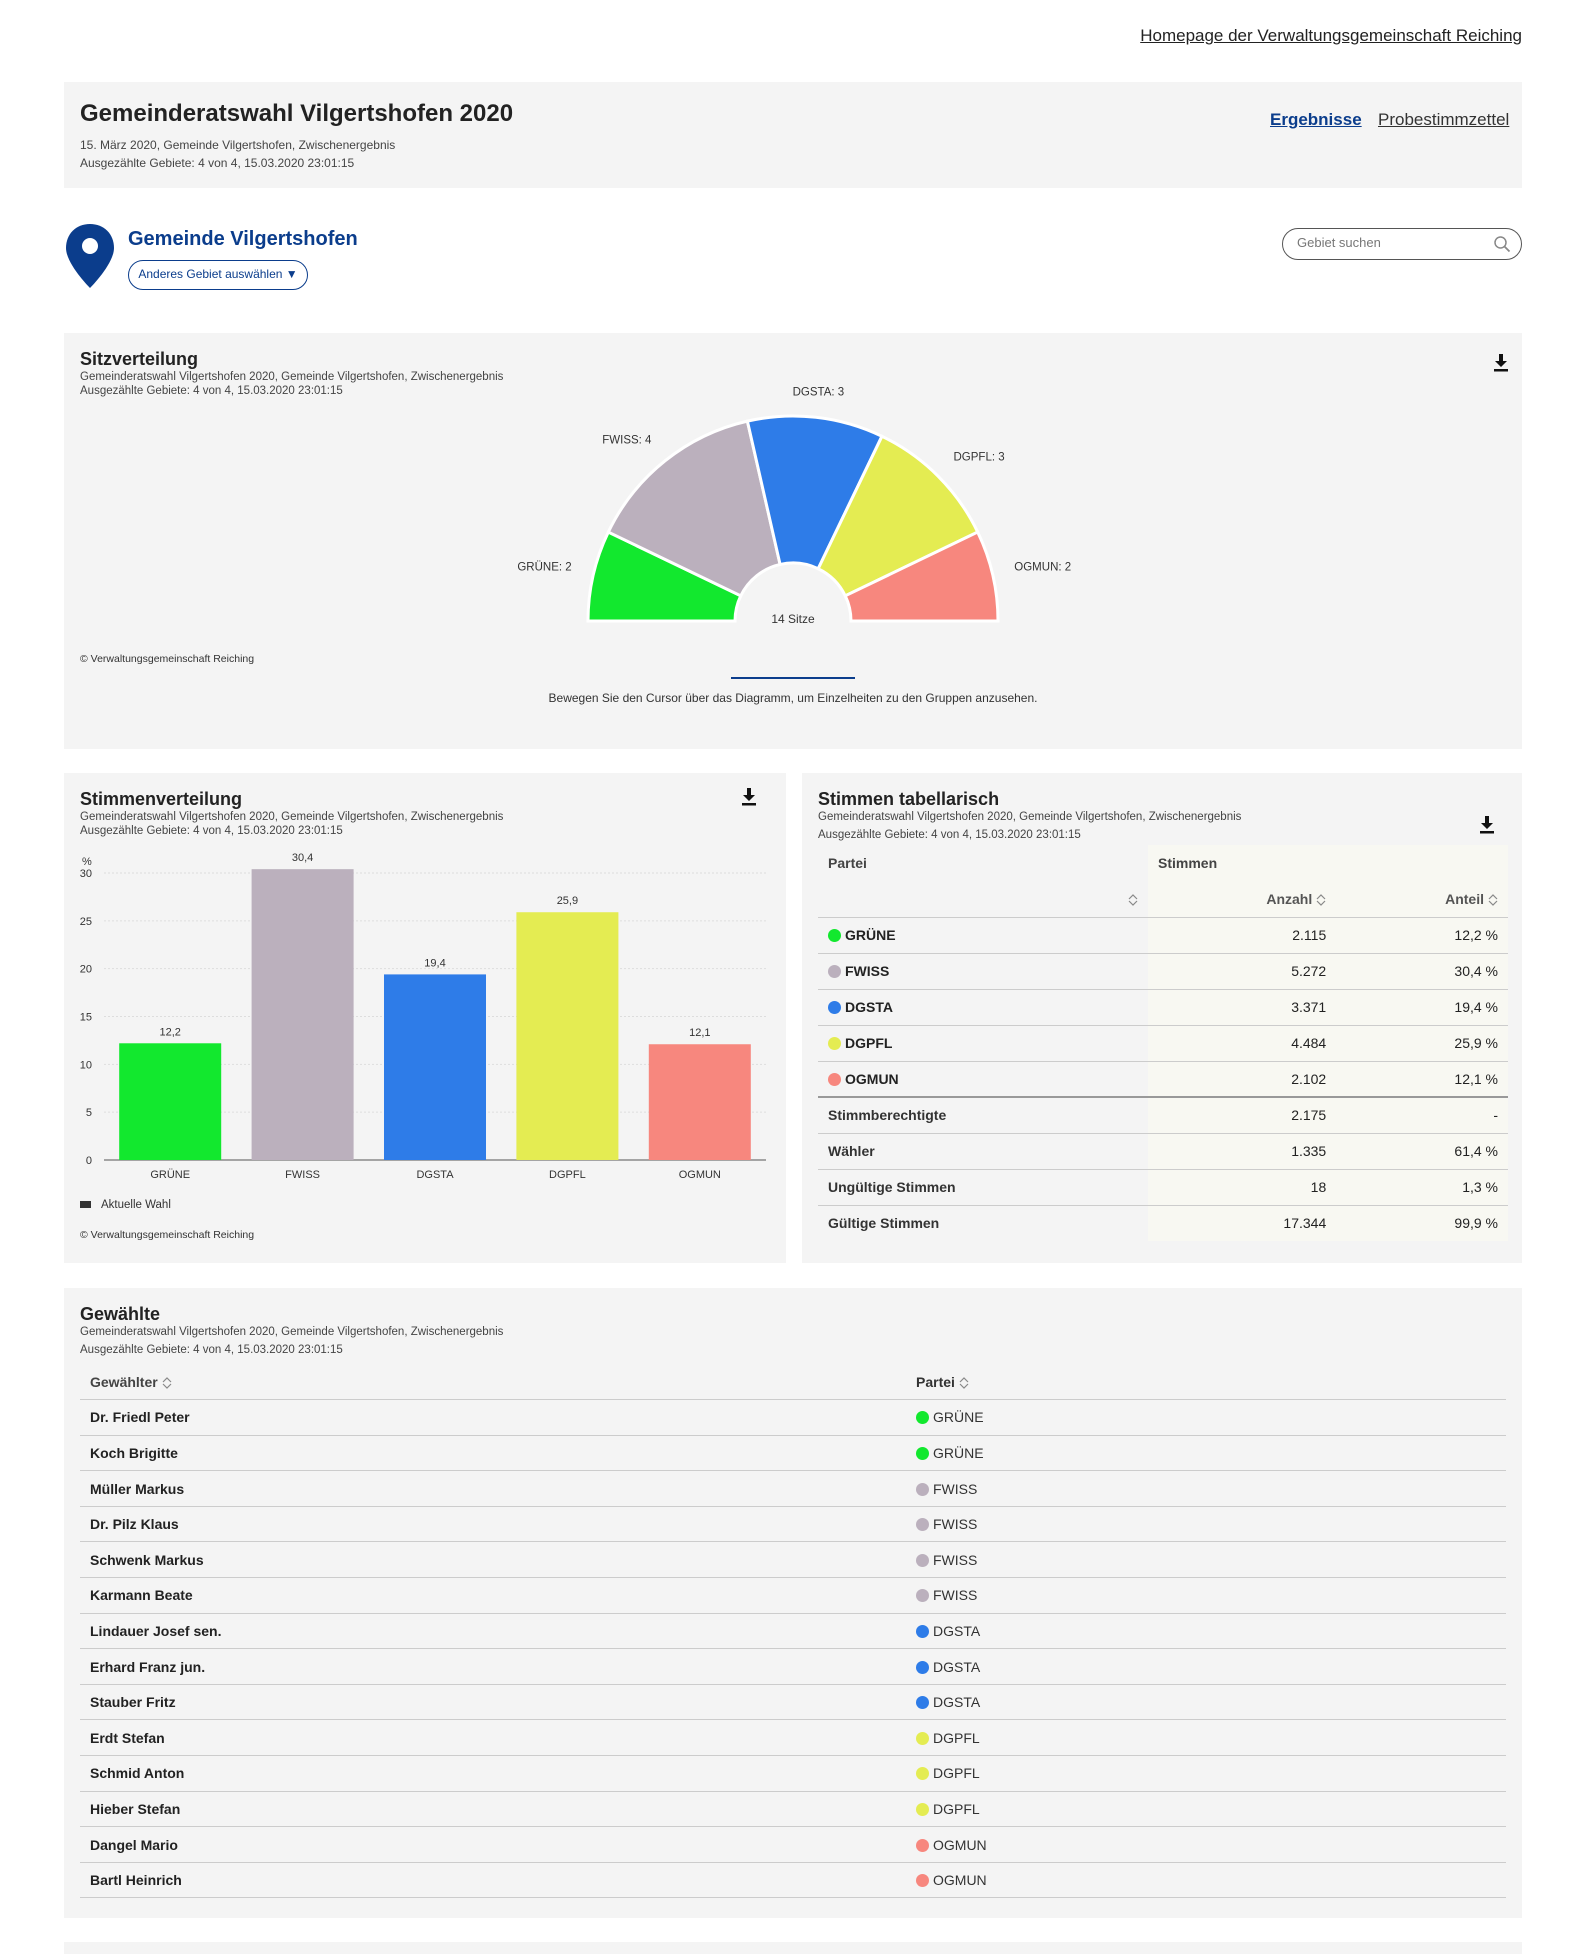 Image resolution: width=1586 pixels, height=1954 pixels. What do you see at coordinates (302, 858) in the screenshot?
I see `bar-data-label: 30,4` at bounding box center [302, 858].